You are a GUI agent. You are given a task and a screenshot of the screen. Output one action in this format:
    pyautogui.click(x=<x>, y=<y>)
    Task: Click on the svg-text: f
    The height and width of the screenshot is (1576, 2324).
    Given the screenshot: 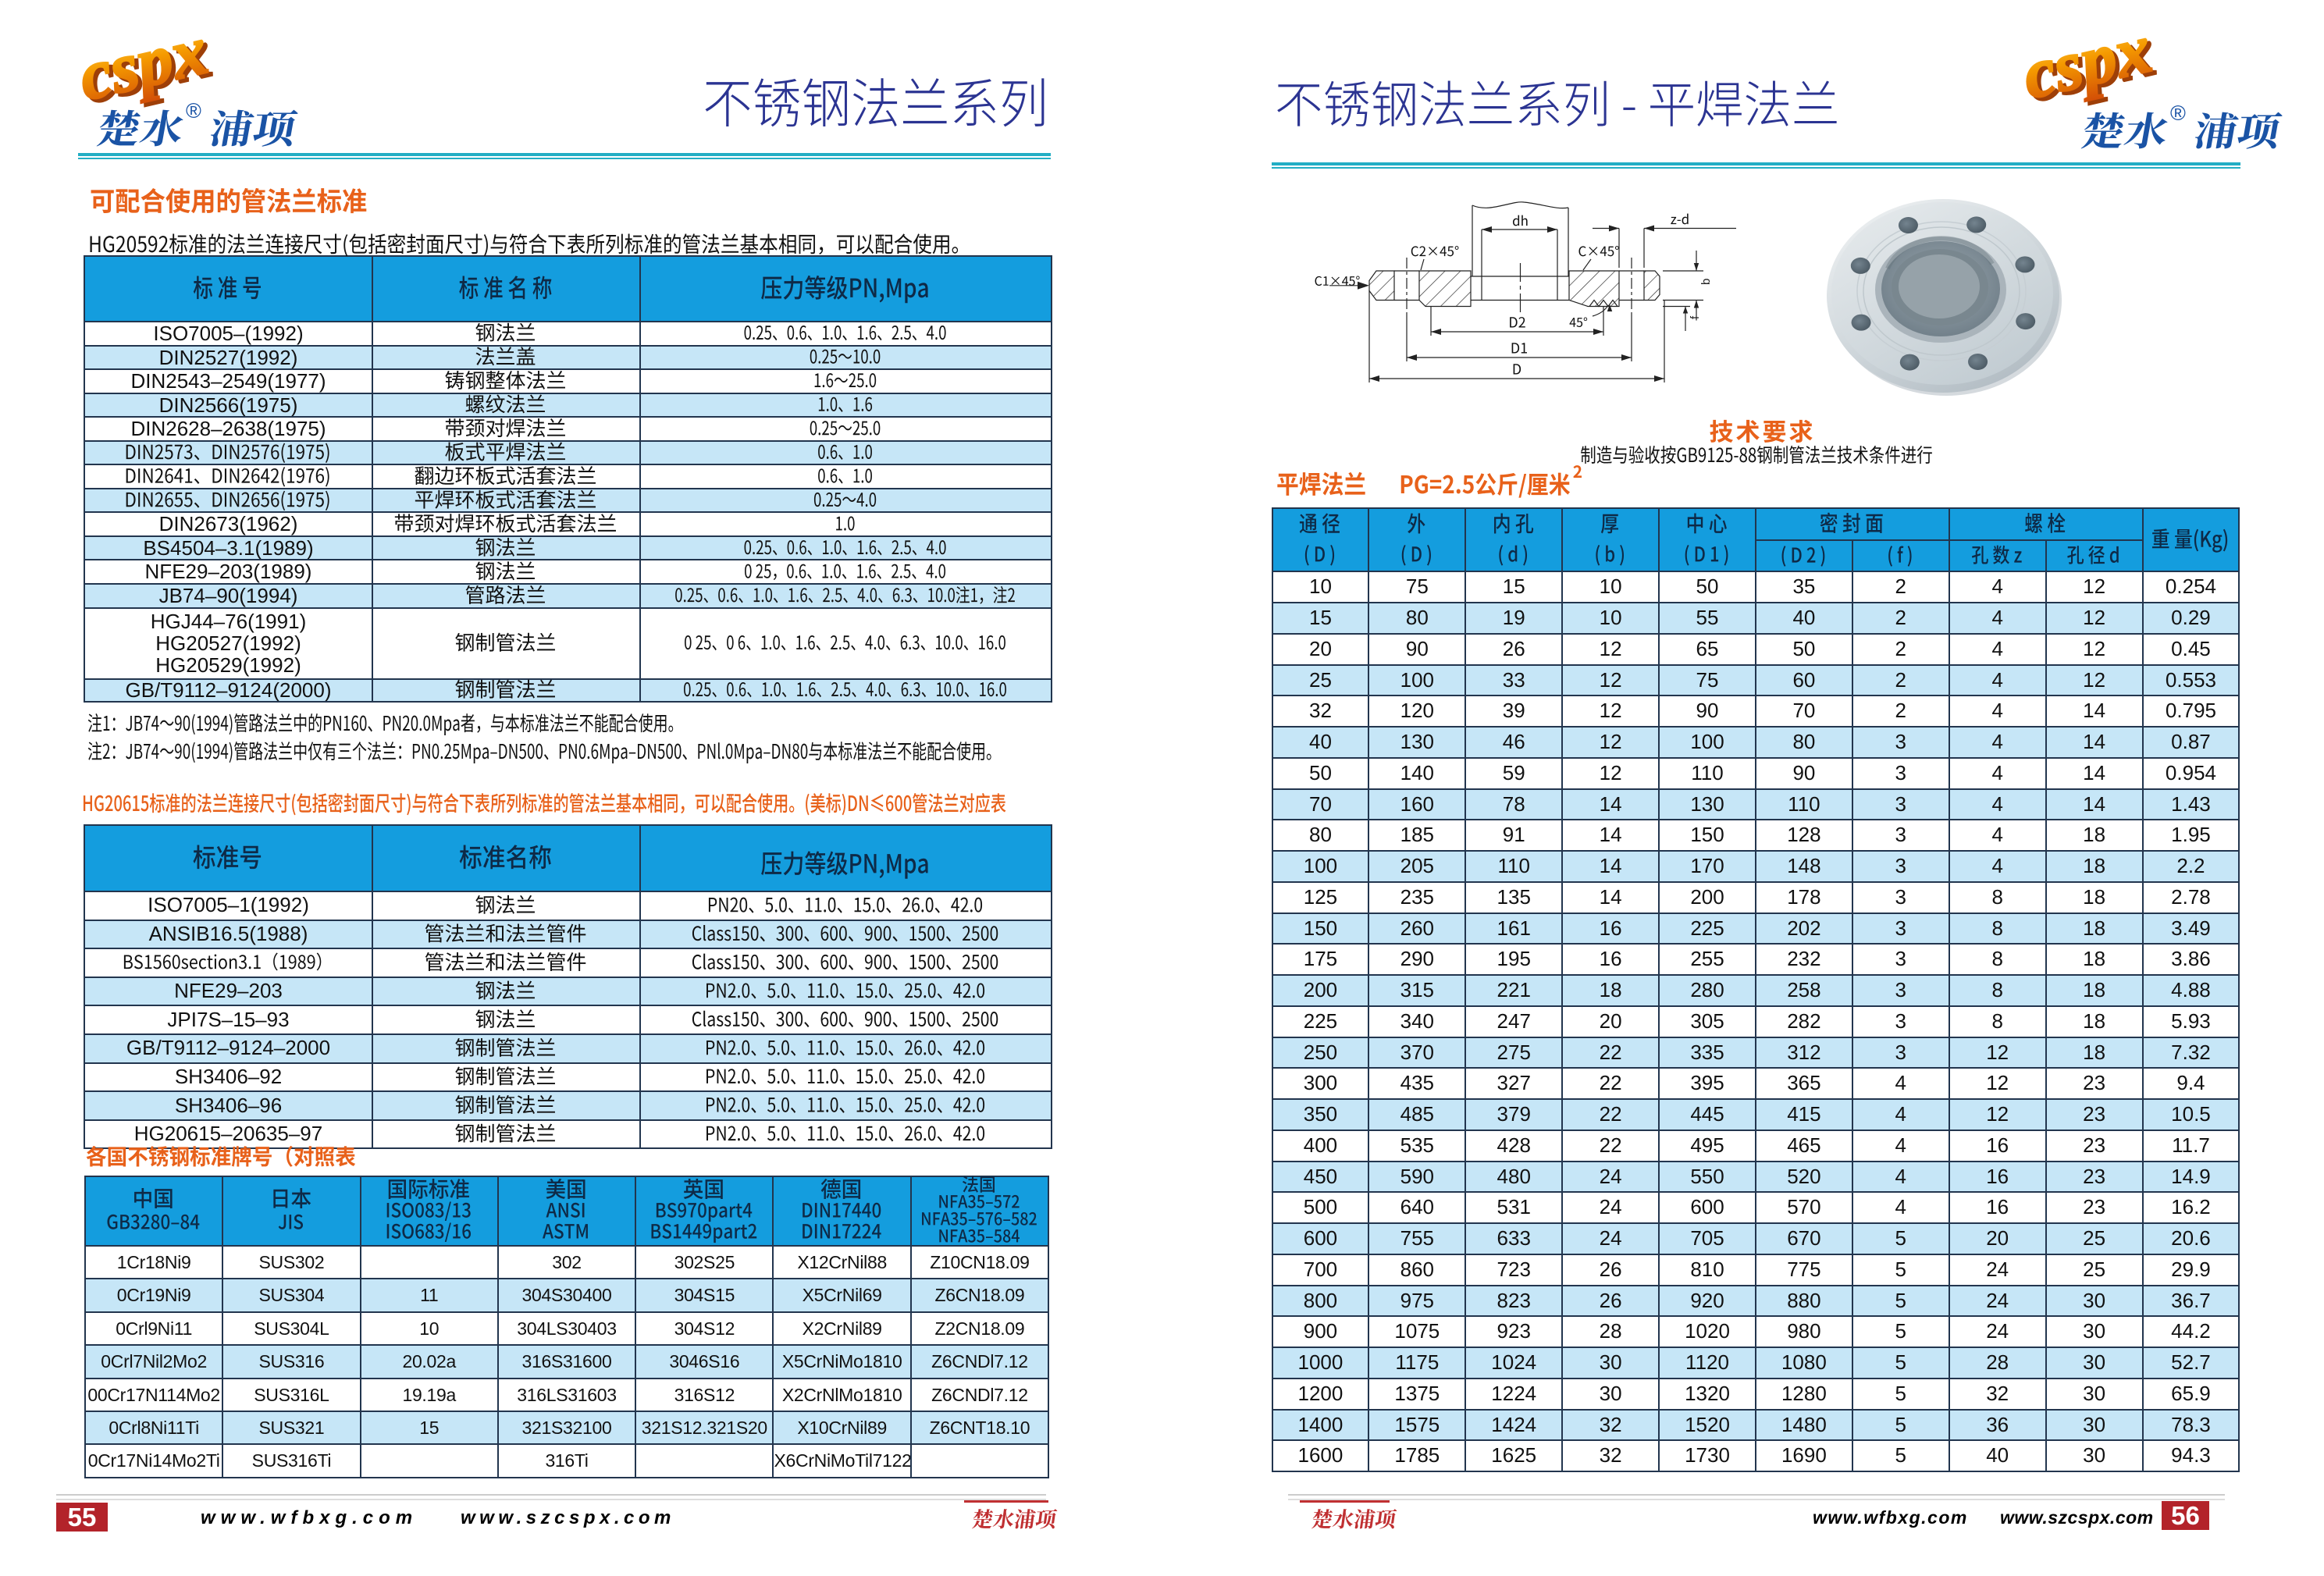 What is the action you would take?
    pyautogui.click(x=1695, y=317)
    